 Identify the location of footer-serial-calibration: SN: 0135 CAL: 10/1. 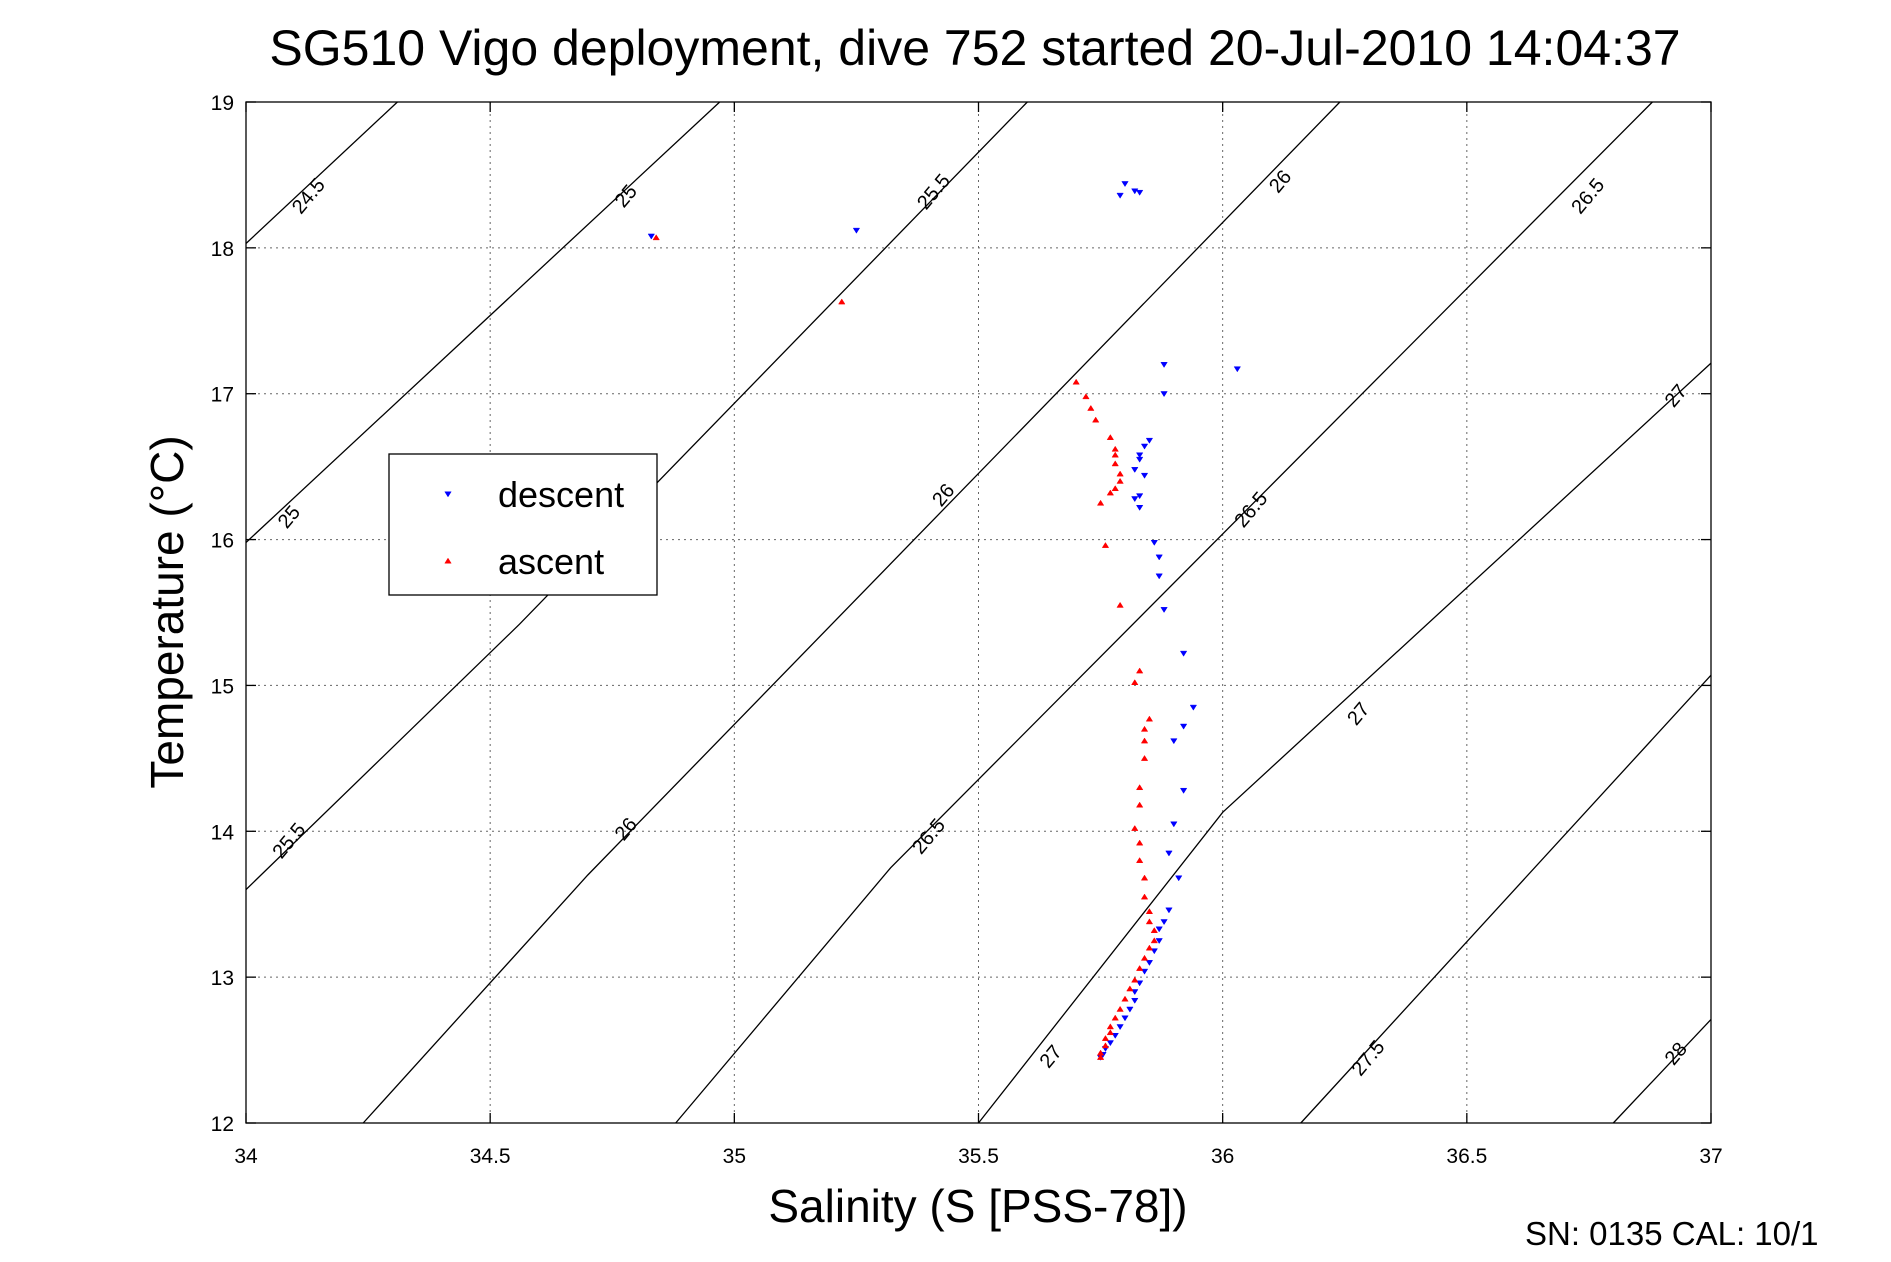
(1672, 1233).